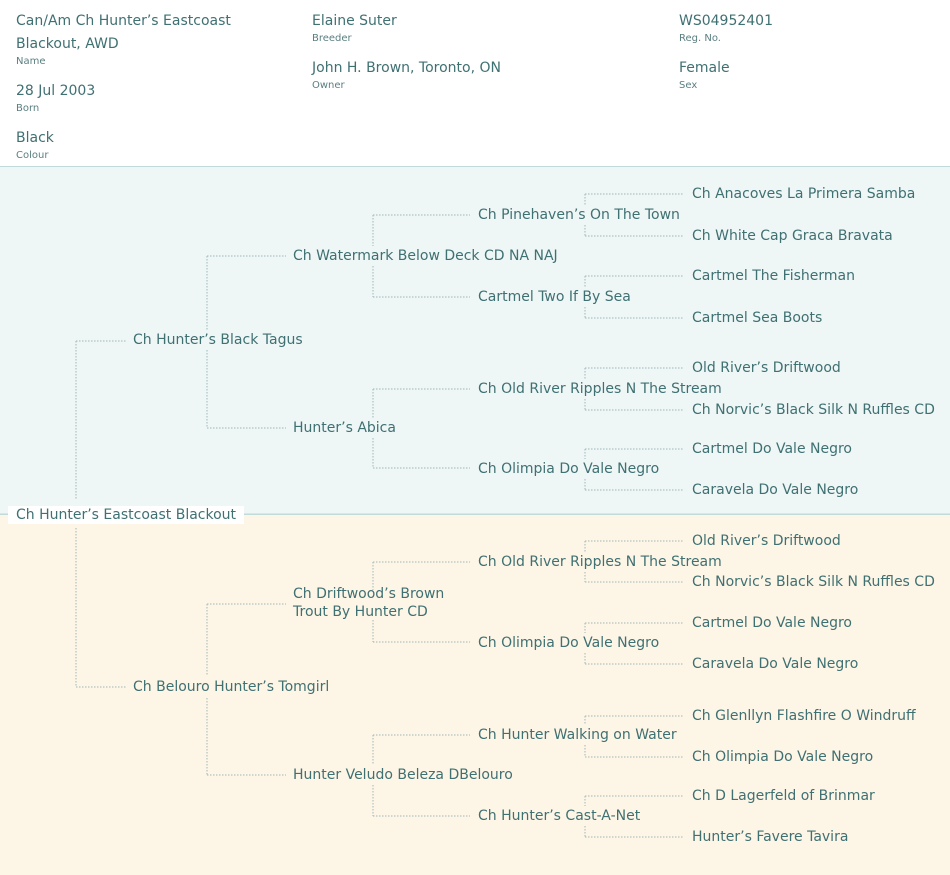 Image resolution: width=950 pixels, height=875 pixels. I want to click on dog-name-line1: Can/Am Ch Hunter’s Eastcoast, so click(123, 21).